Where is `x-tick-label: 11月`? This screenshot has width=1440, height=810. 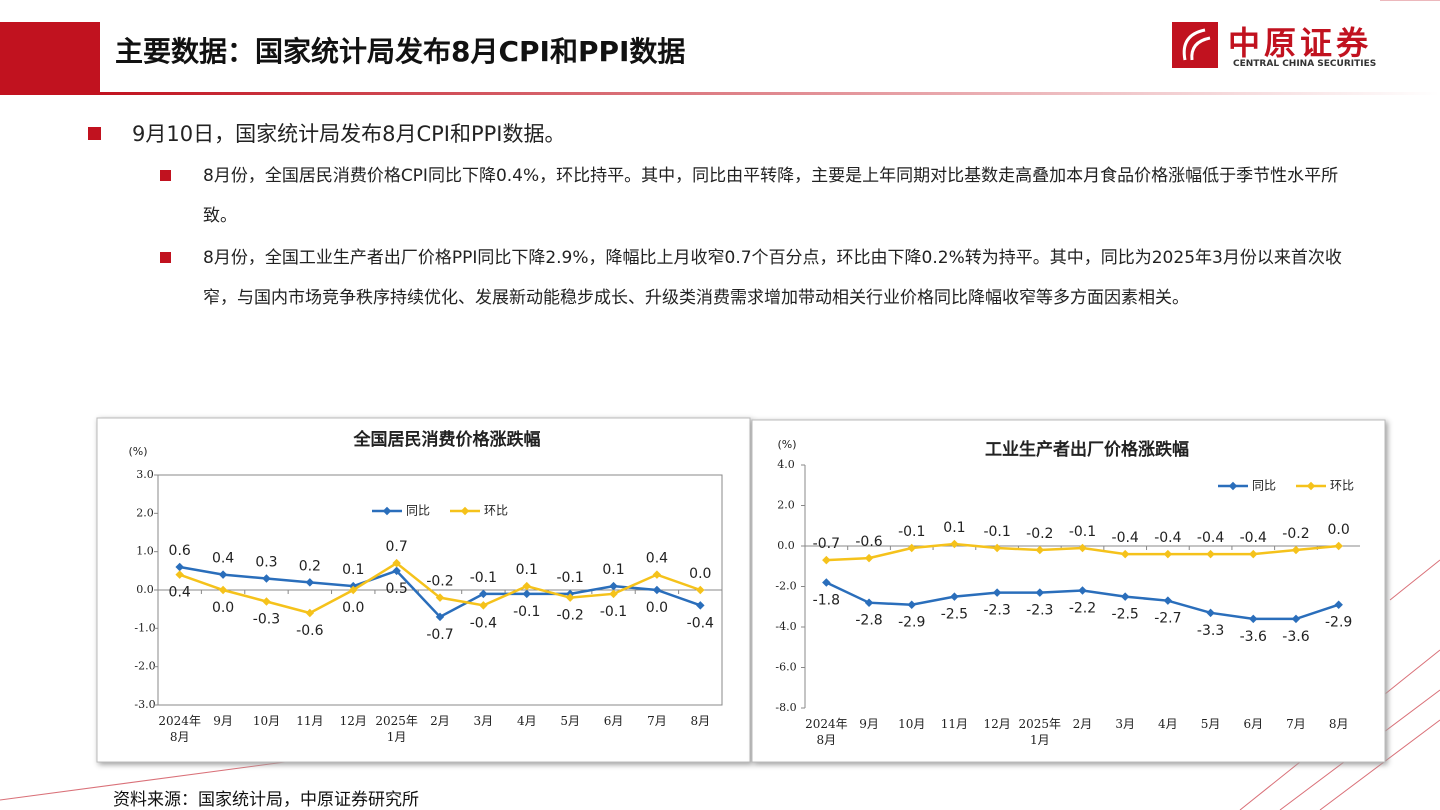 x-tick-label: 11月 is located at coordinates (310, 721).